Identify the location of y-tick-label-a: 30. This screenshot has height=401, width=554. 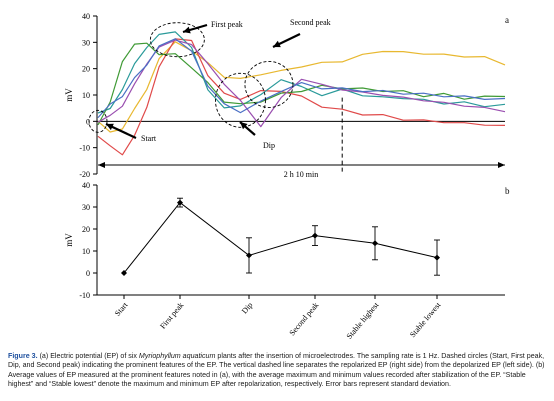
(86, 42).